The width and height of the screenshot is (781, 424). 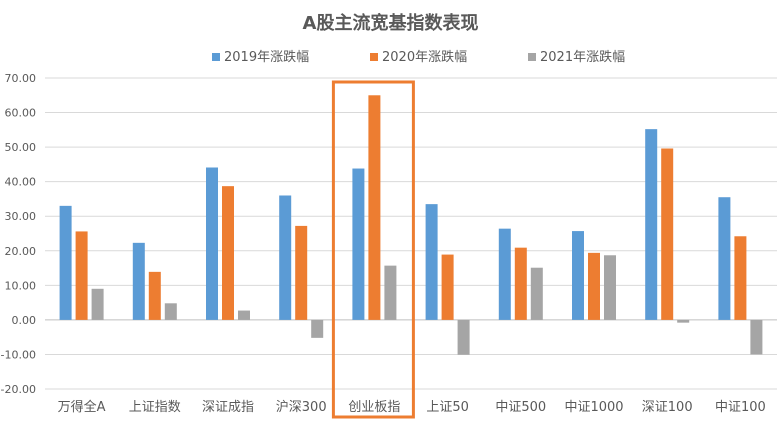 I want to click on chart-title: A股主流宽基指数表现, so click(x=390, y=23).